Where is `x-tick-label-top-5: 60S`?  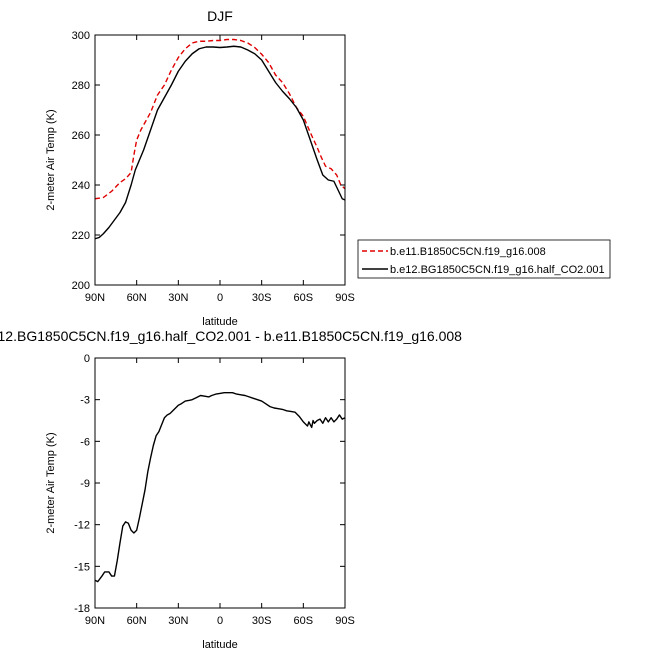
x-tick-label-top-5: 60S is located at coordinates (304, 298).